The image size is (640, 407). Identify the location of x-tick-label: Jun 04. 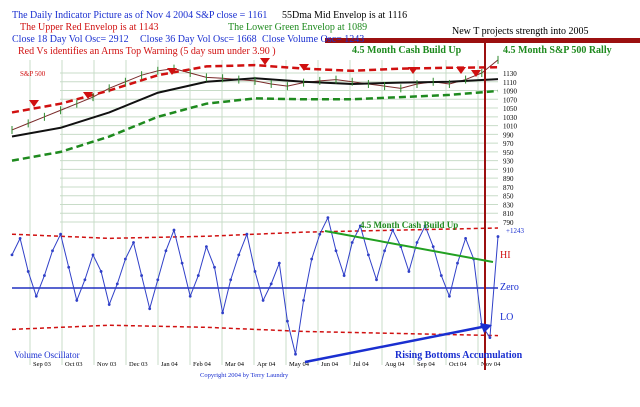
(330, 364).